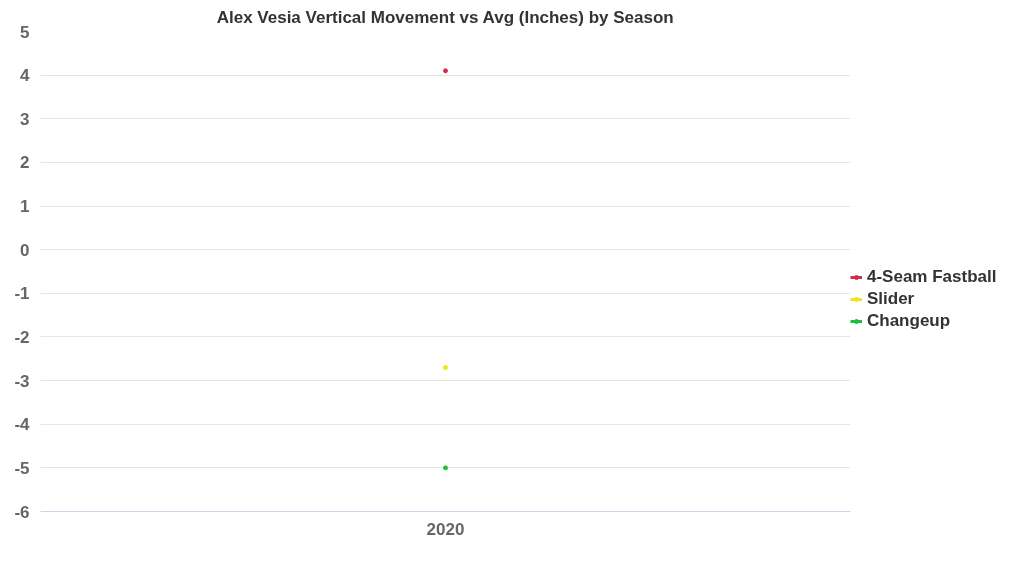  I want to click on y-tick-label: 3, so click(25, 119).